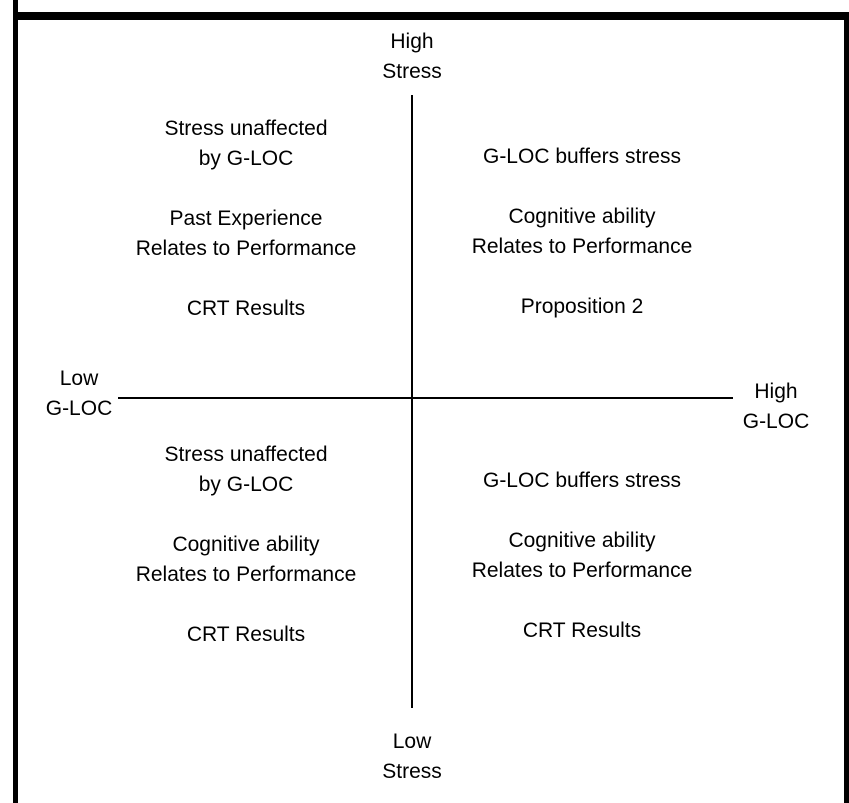  I want to click on axis-label-high-gloc: High G-LOC, so click(776, 407).